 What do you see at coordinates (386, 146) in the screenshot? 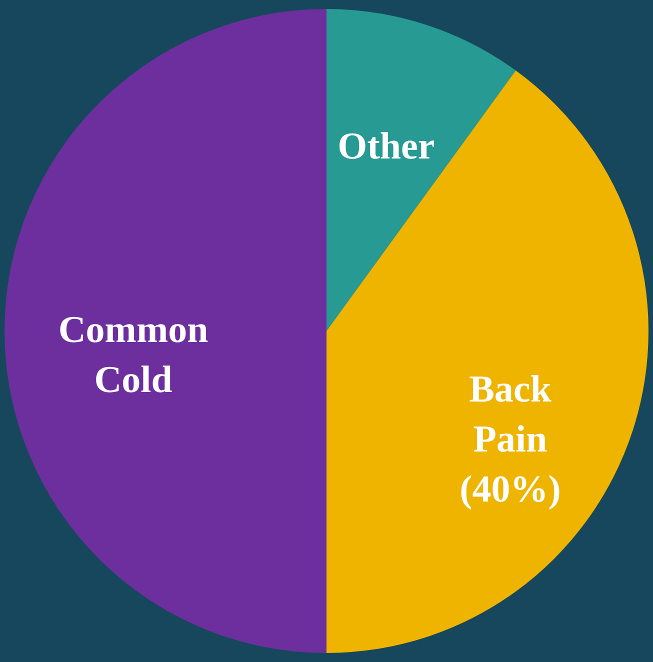
I see `slice-label: Other` at bounding box center [386, 146].